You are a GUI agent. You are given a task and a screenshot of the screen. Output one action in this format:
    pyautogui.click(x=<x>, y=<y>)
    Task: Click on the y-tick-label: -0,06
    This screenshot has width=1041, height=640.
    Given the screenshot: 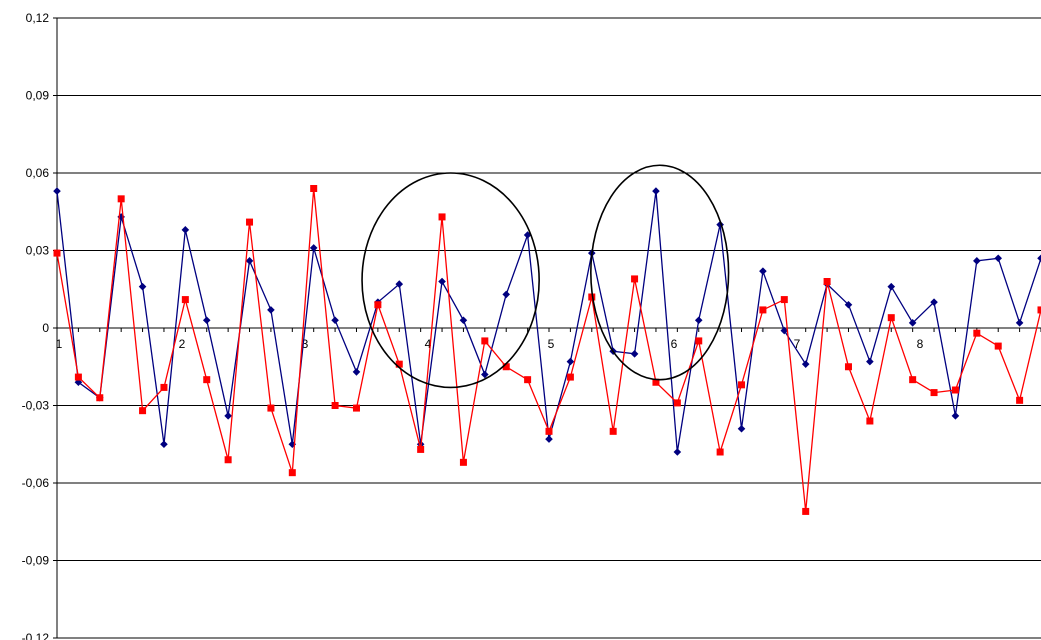 What is the action you would take?
    pyautogui.click(x=36, y=483)
    